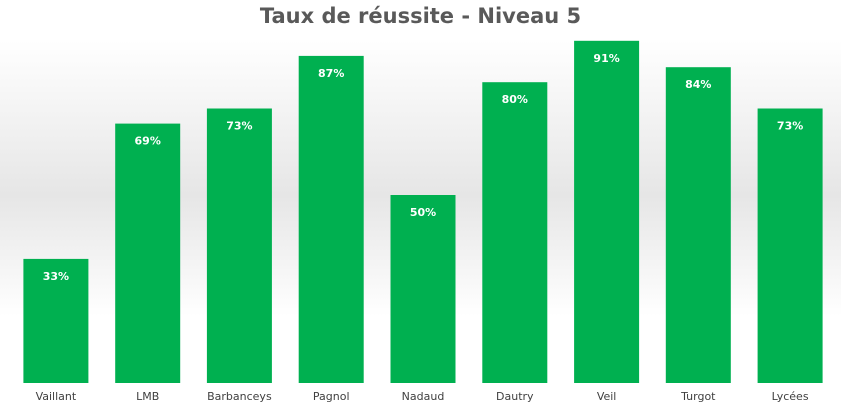 This screenshot has height=415, width=841. I want to click on x-tick-label: Turgot, so click(698, 396).